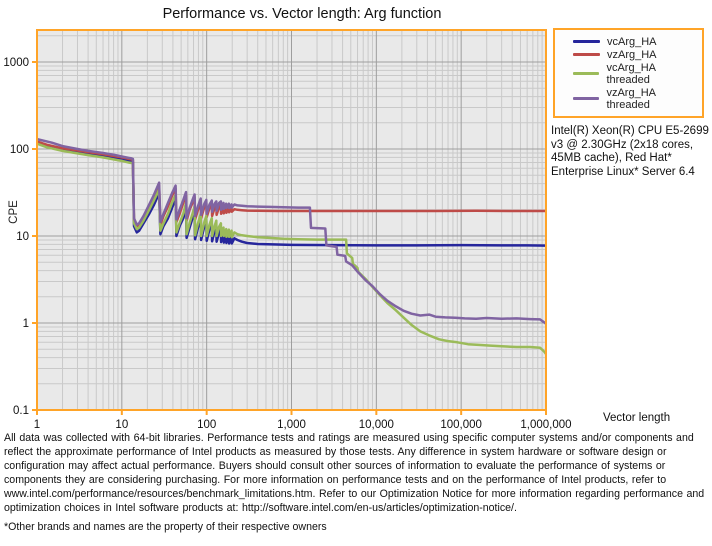  What do you see at coordinates (291, 194) in the screenshot?
I see `series-vcArg_HA` at bounding box center [291, 194].